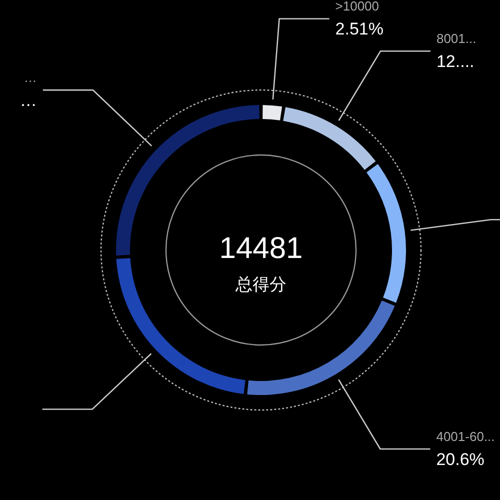 The image size is (500, 500). What do you see at coordinates (359, 29) in the screenshot?
I see `data-label: 2.51%` at bounding box center [359, 29].